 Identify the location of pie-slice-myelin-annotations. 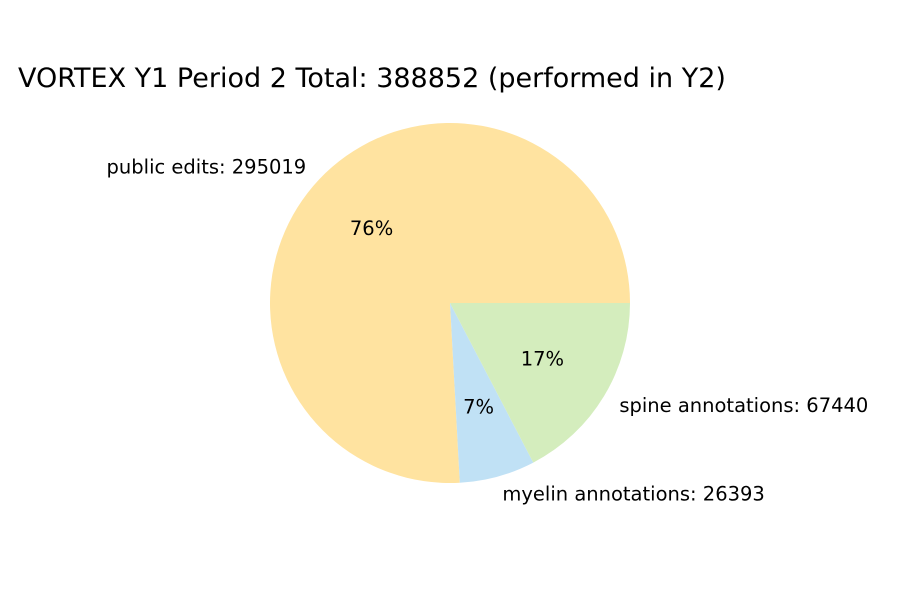
(492, 393).